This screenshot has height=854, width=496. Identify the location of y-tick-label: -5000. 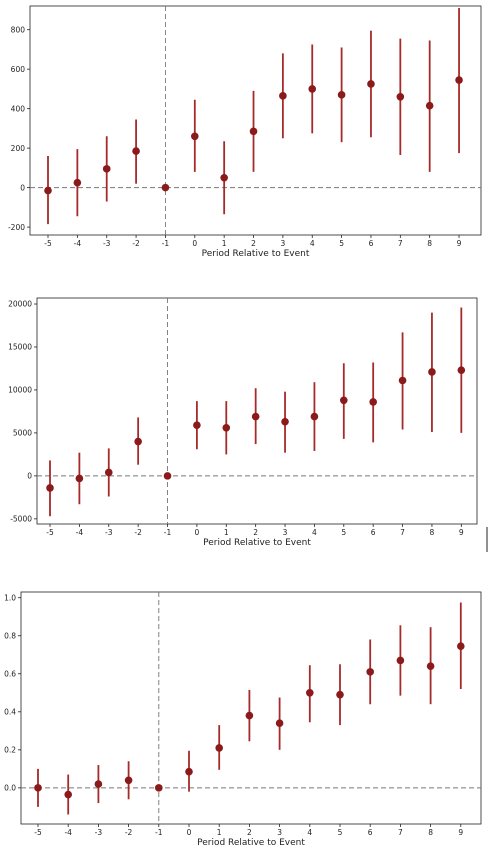
(21, 519).